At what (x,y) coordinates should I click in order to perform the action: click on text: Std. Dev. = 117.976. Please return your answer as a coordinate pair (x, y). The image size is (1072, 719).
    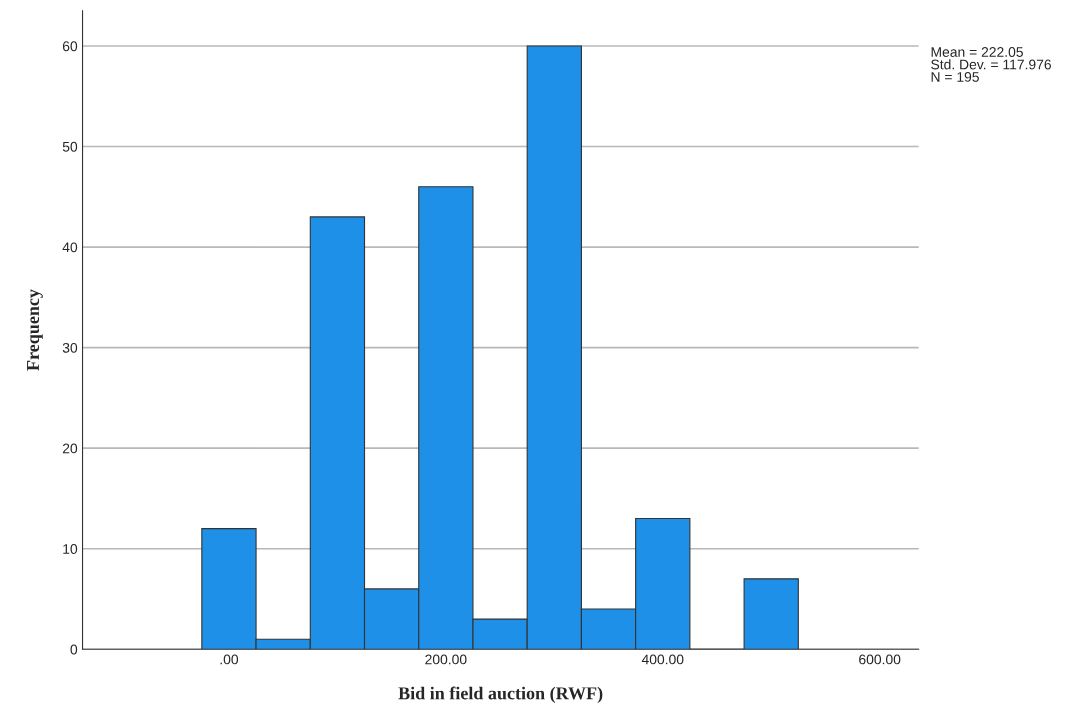
    Looking at the image, I should click on (991, 64).